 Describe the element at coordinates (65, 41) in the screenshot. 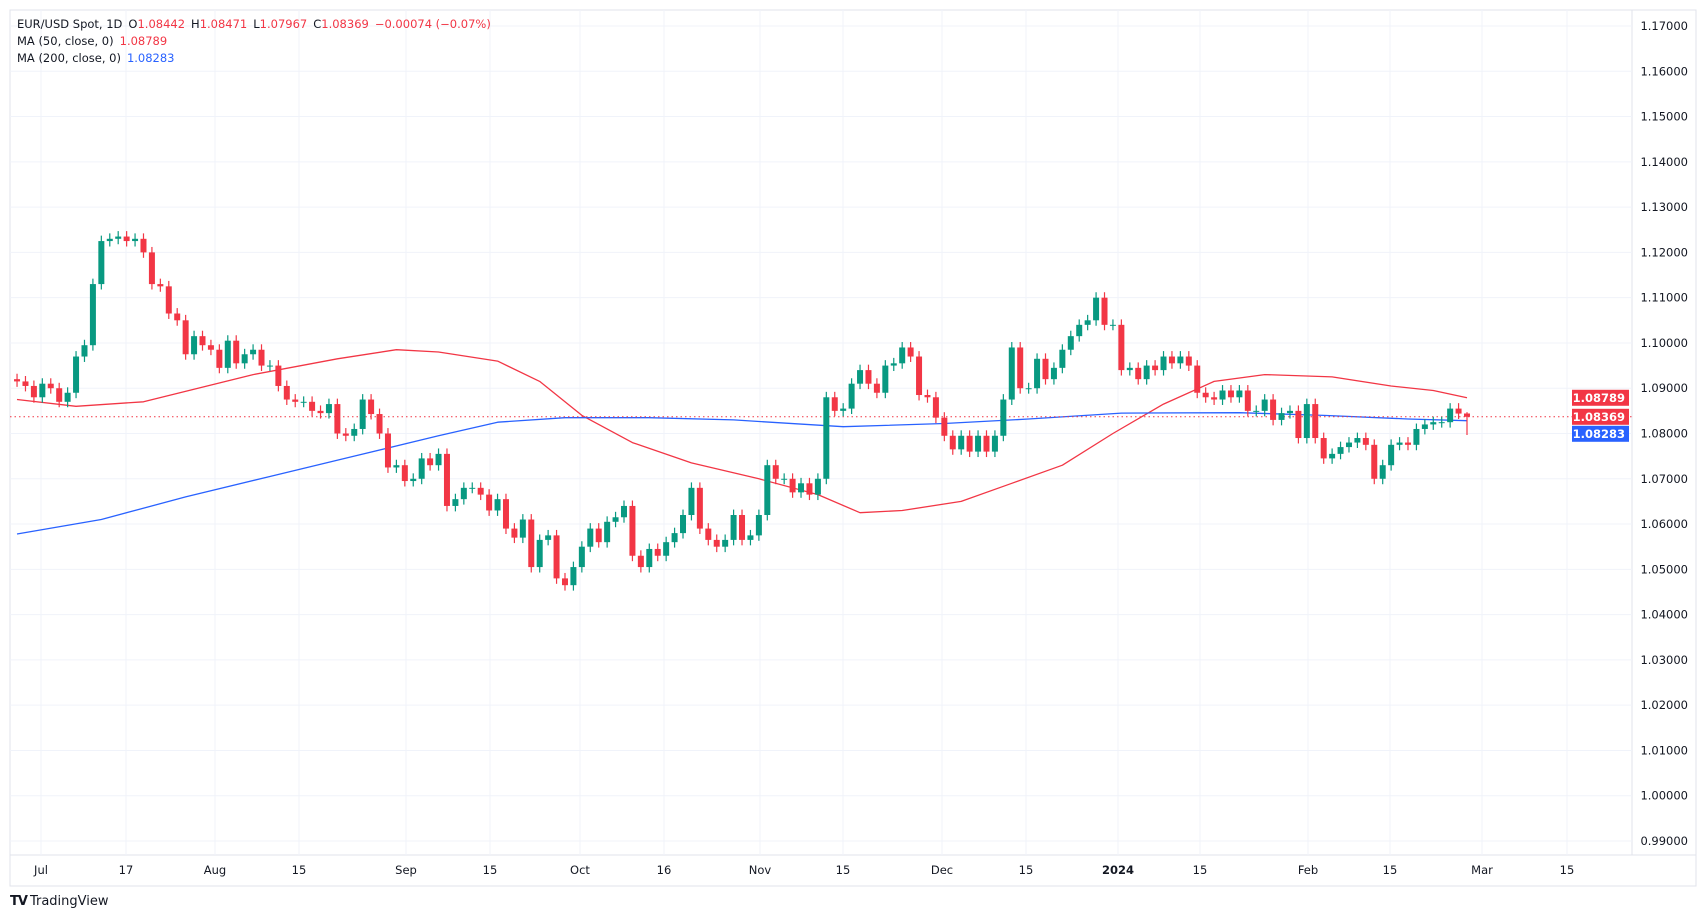

I see `ma50-label: MA (50, close, 0)` at that location.